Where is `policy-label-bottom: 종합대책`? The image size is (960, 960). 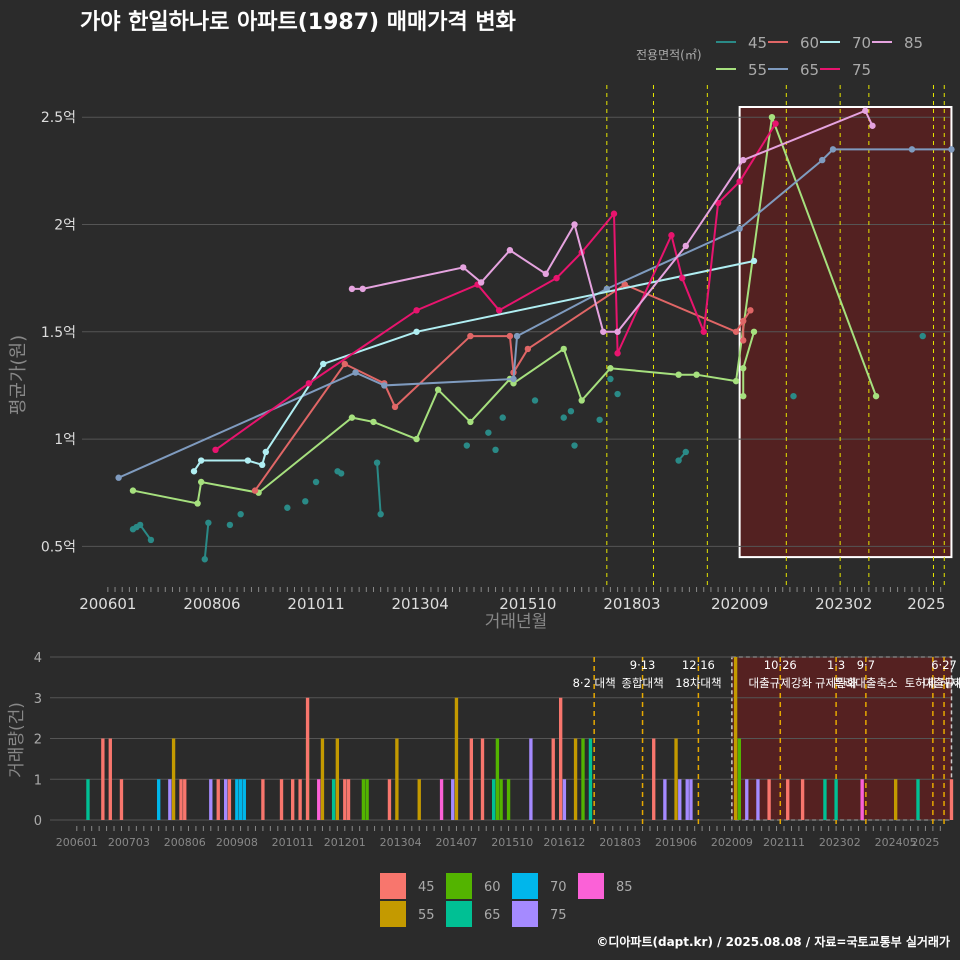
policy-label-bottom: 종합대책 is located at coordinates (642, 683).